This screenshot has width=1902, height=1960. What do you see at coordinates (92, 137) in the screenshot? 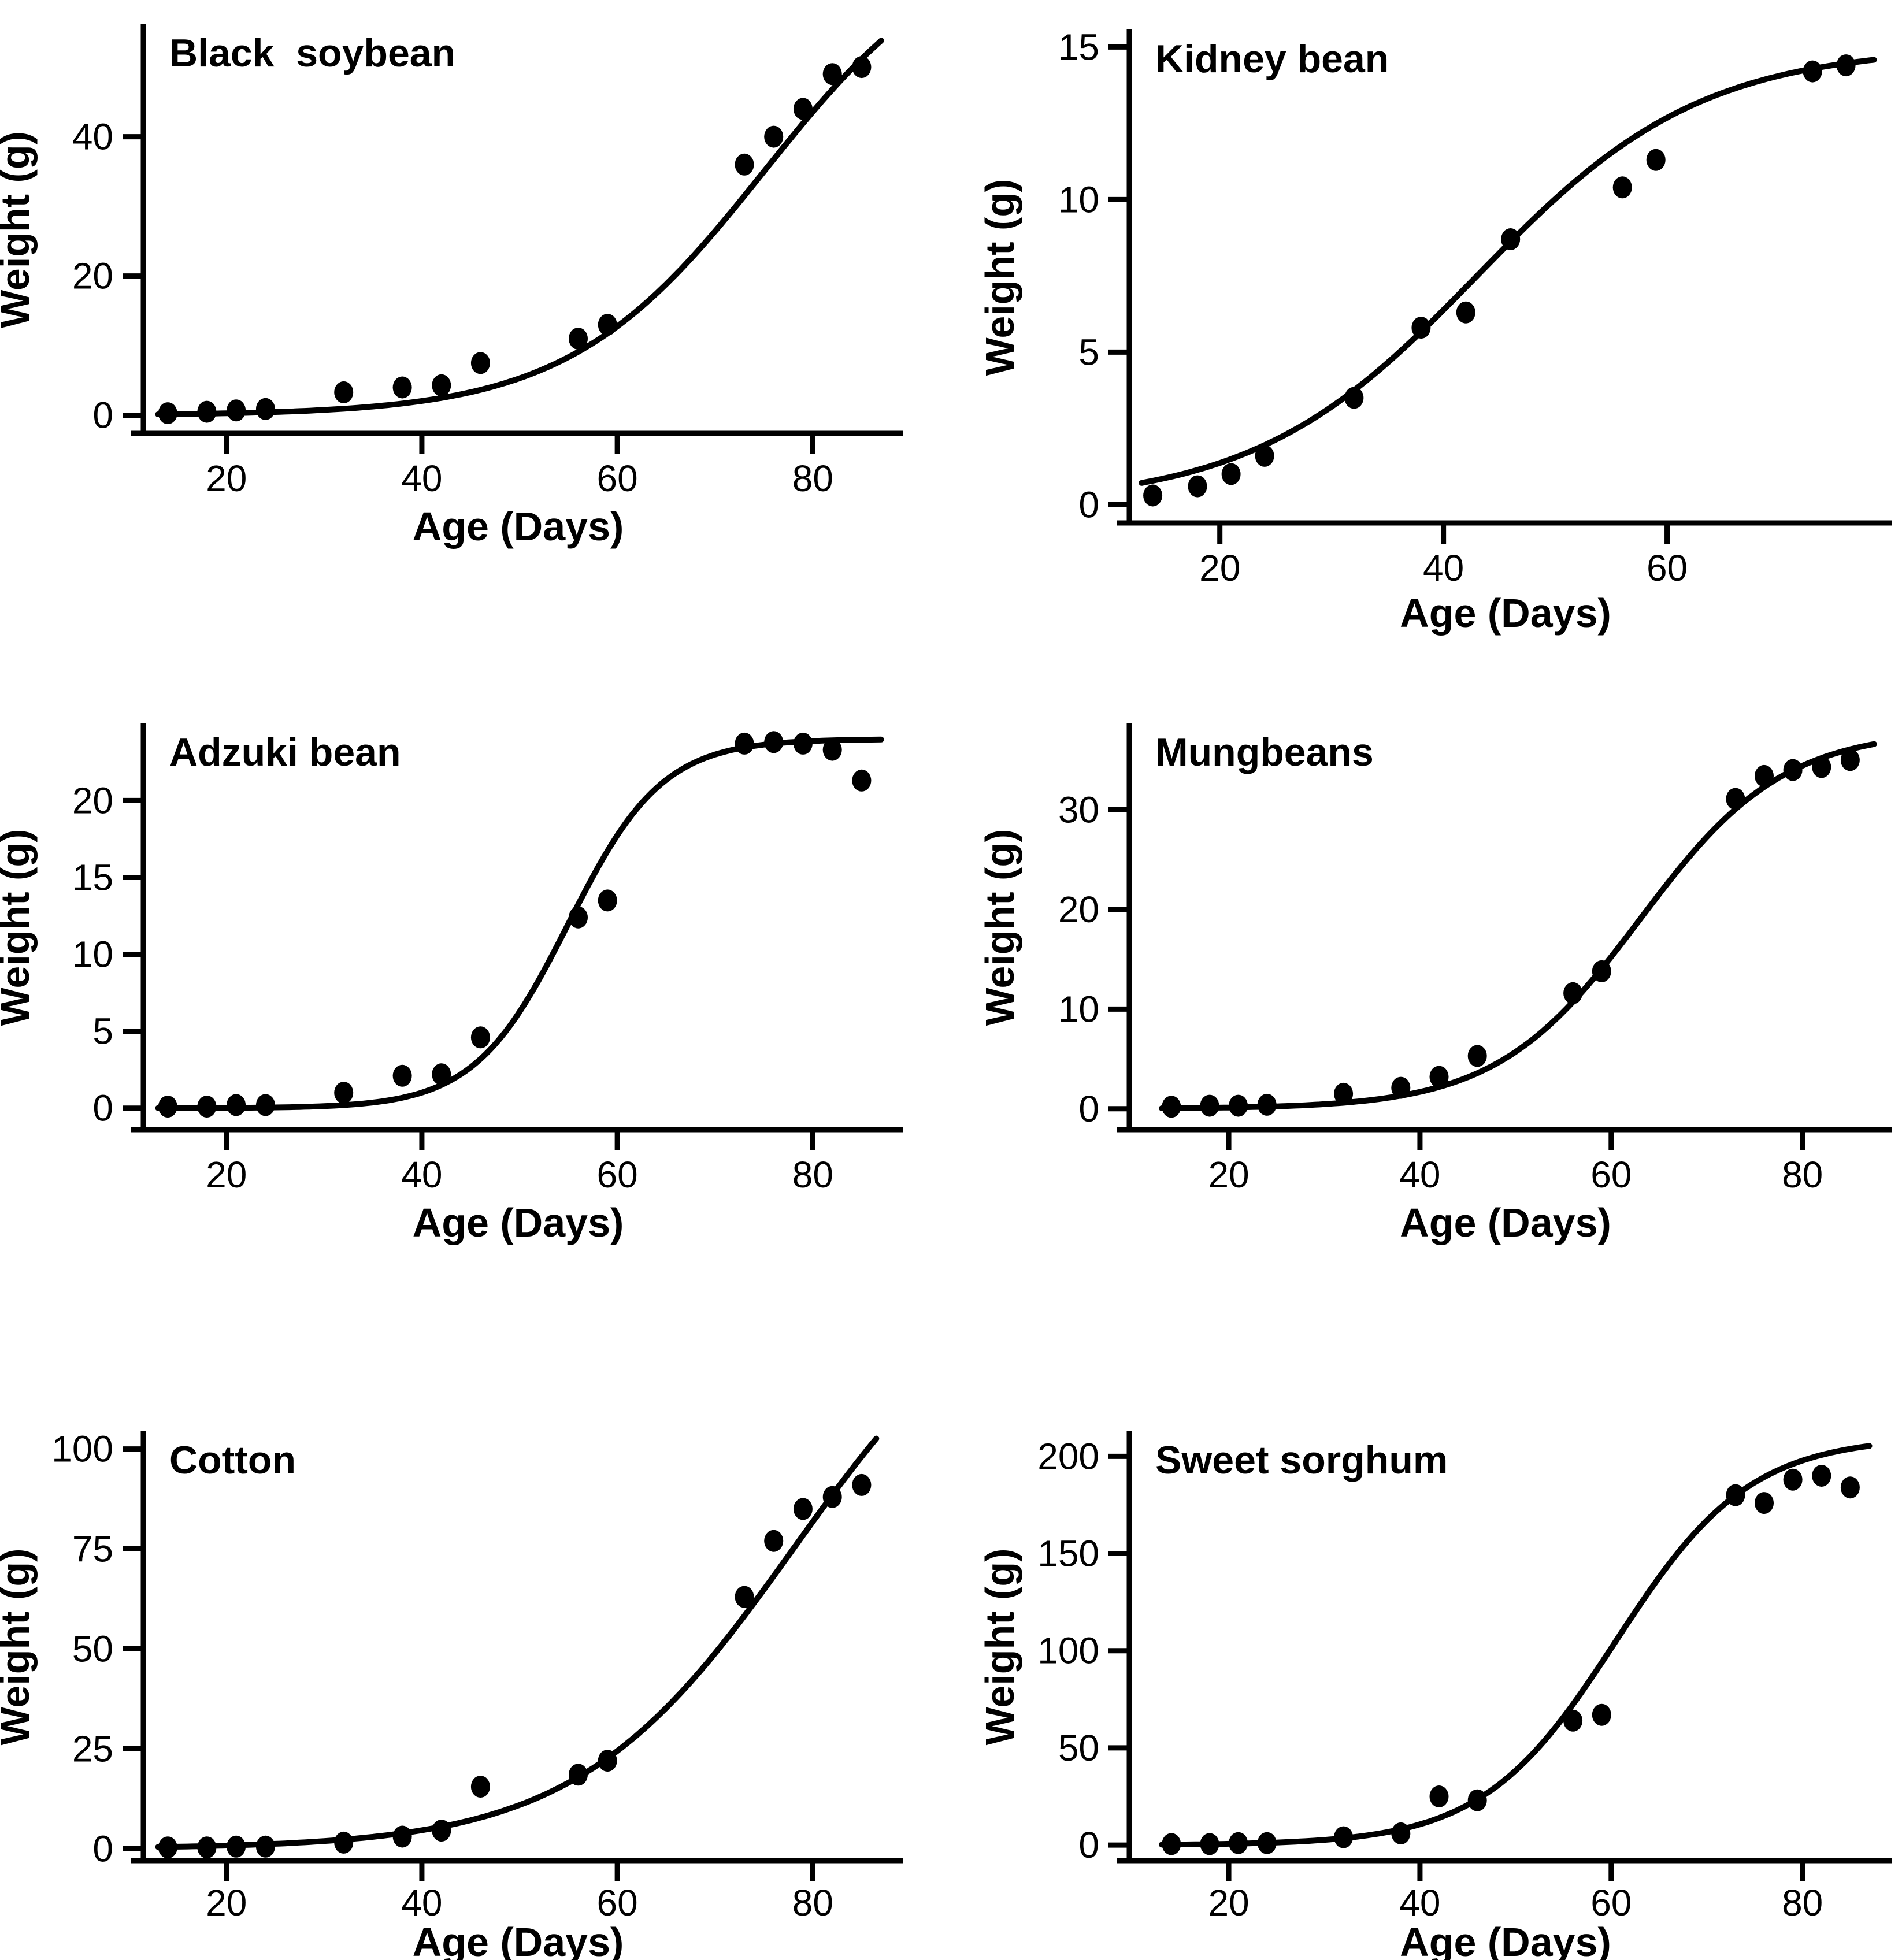
I see `y-tick-label: 40` at bounding box center [92, 137].